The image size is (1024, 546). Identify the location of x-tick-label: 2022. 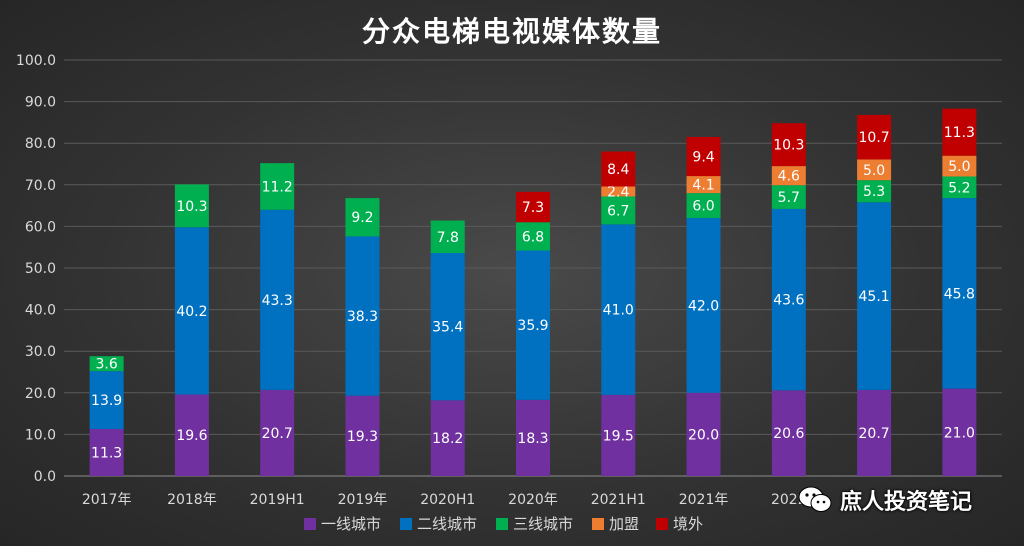
(789, 500).